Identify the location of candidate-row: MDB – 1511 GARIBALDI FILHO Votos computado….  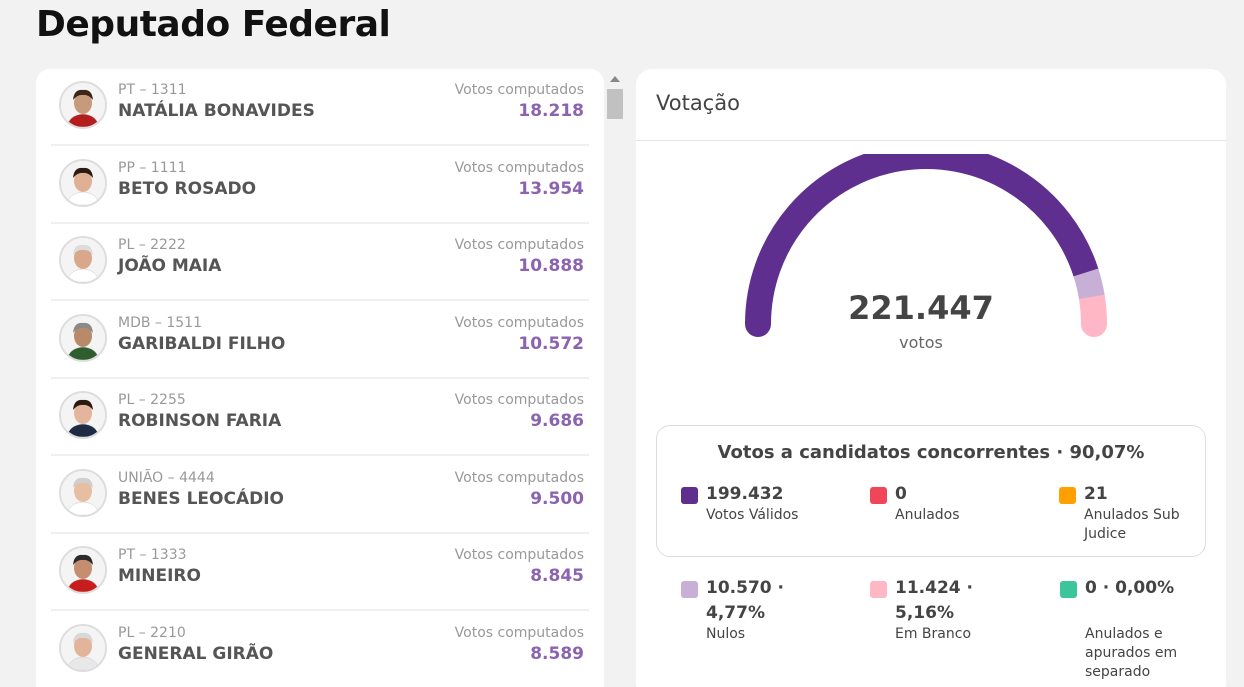
(320, 340).